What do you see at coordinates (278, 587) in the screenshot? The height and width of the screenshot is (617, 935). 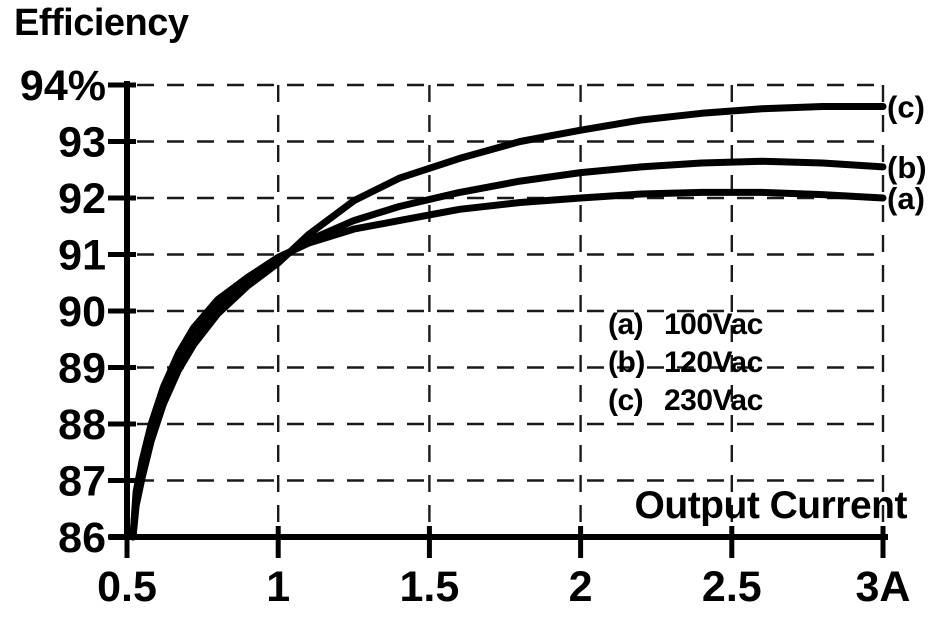 I see `x-tick-label-1: 1` at bounding box center [278, 587].